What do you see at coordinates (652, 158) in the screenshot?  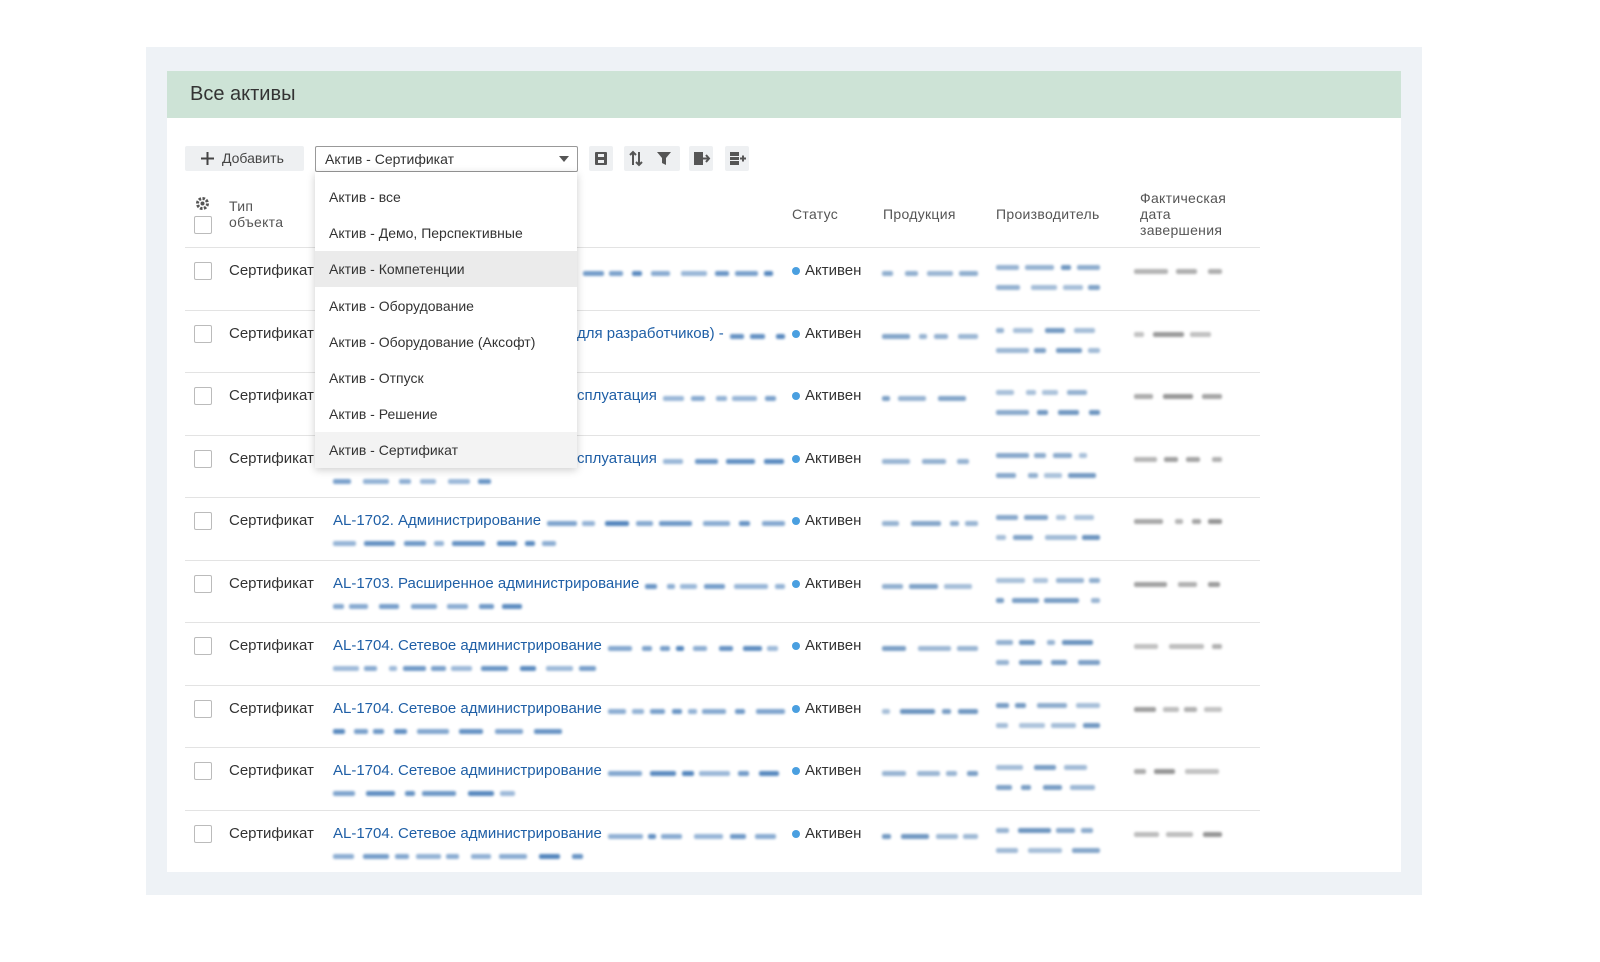 I see `sort-filter-button` at bounding box center [652, 158].